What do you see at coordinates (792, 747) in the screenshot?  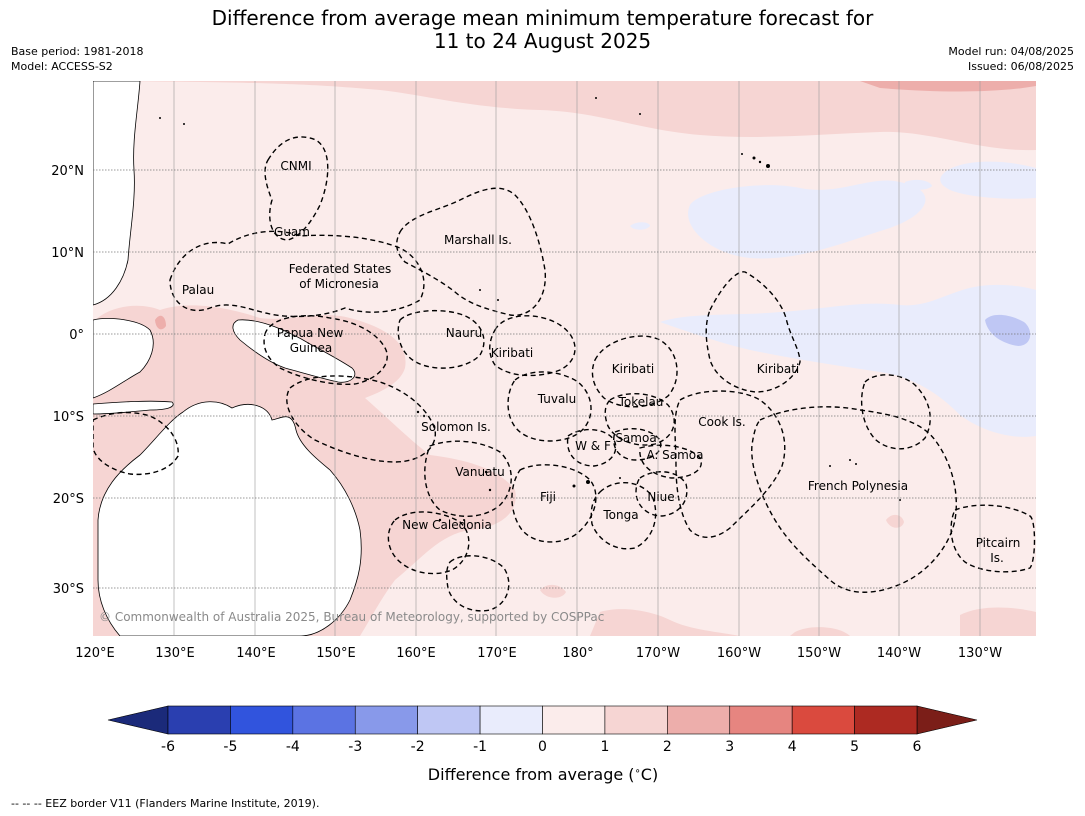 I see `colorbar-tick-label: 4` at bounding box center [792, 747].